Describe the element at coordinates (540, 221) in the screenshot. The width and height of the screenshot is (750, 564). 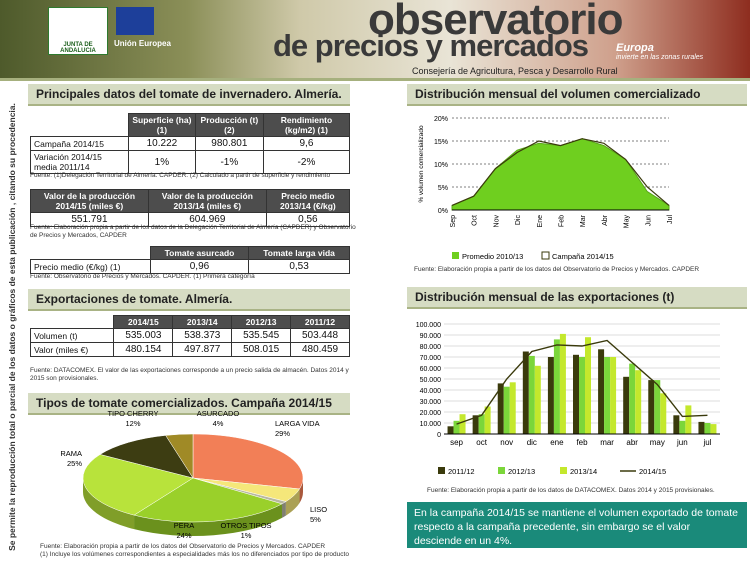
I see `x-tick-label: Ene` at that location.